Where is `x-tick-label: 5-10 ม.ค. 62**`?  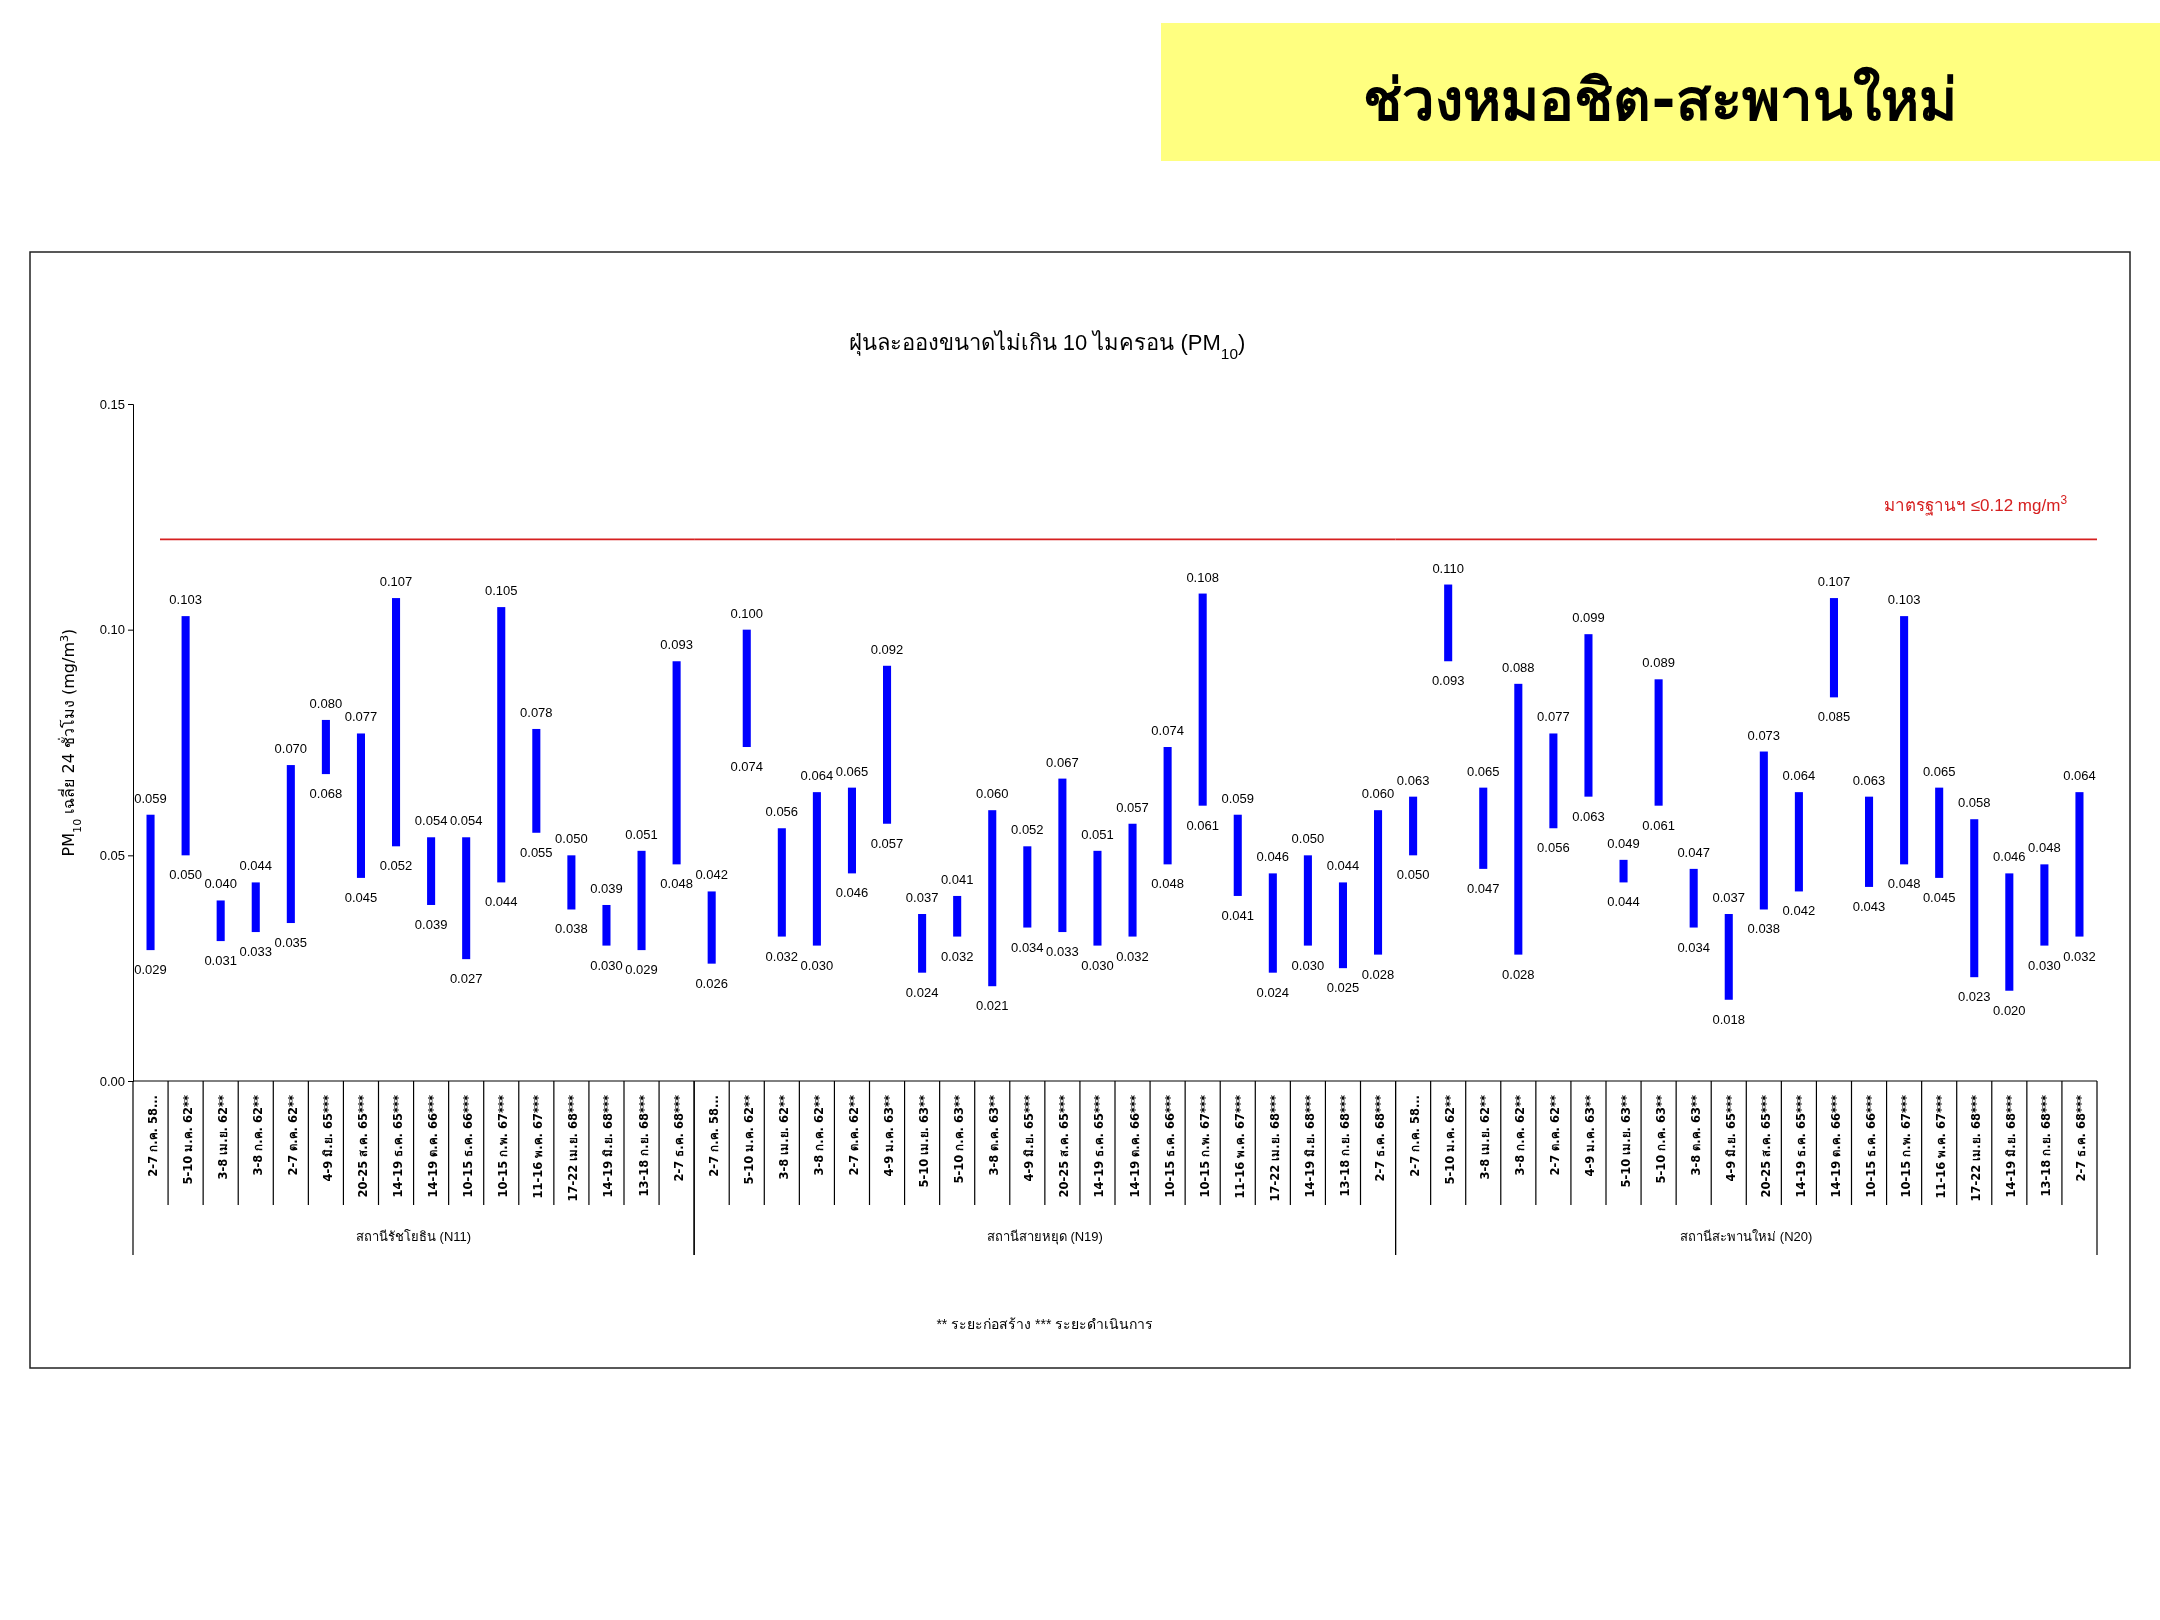 x-tick-label: 5-10 ม.ค. 62** is located at coordinates (1450, 1140).